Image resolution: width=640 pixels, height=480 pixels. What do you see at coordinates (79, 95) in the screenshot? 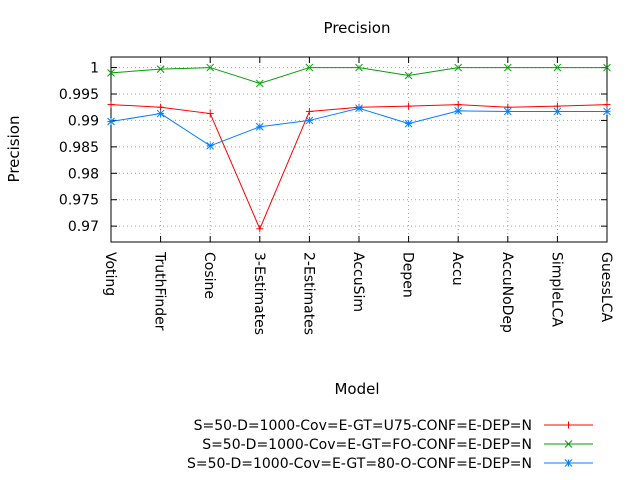
I see `y-tick-label: 0.995` at bounding box center [79, 95].